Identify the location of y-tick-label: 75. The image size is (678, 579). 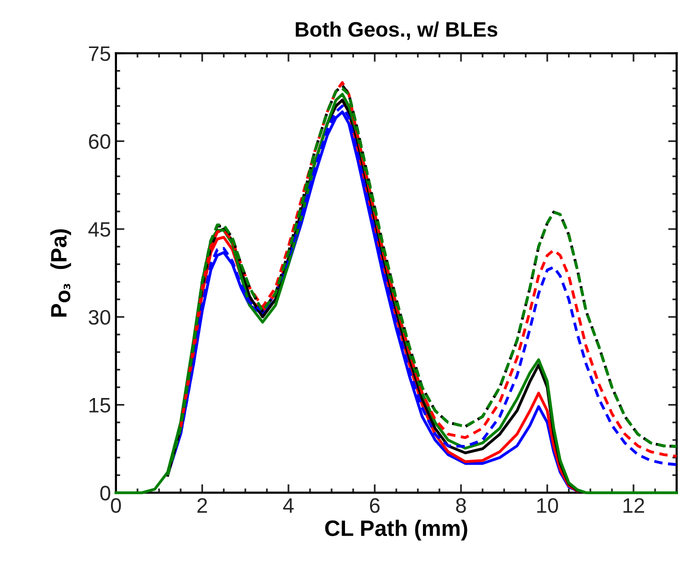
(99, 54).